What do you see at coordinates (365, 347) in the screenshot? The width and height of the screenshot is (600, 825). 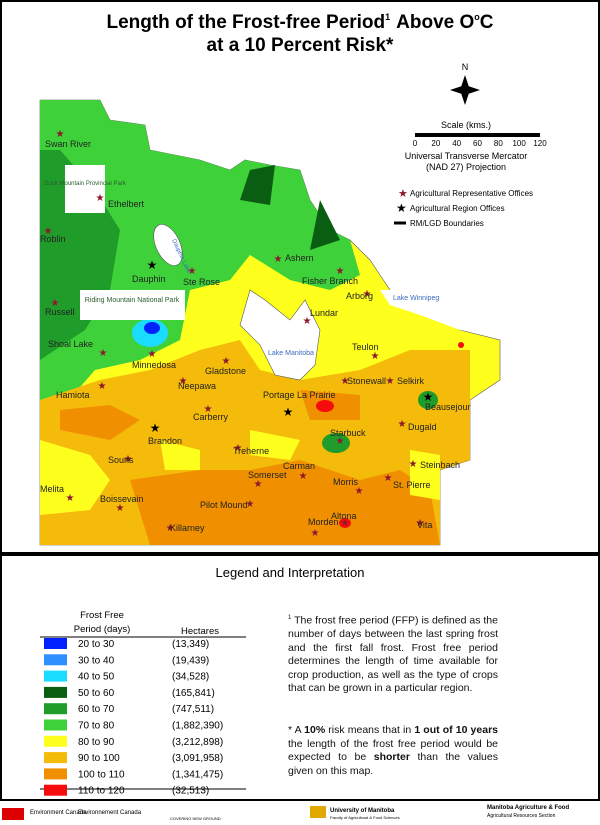 I see `town-label: Teulon` at bounding box center [365, 347].